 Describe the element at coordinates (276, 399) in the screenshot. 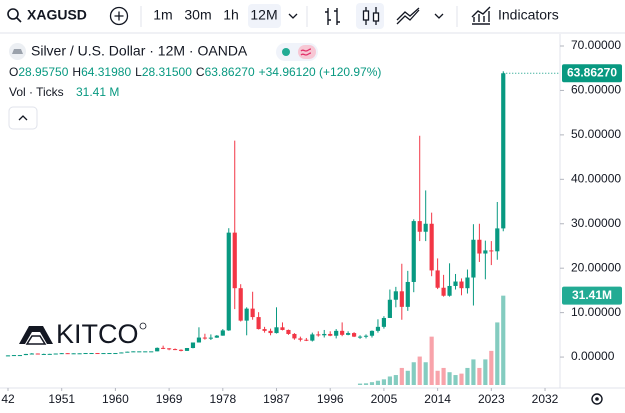

I see `x-tick-label: 1987` at that location.